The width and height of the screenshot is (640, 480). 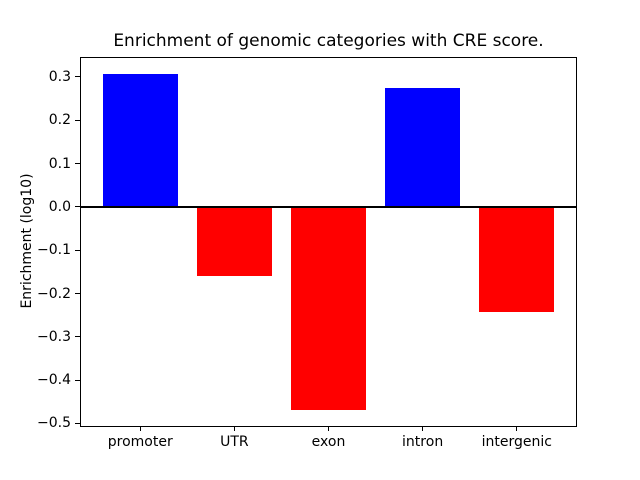 I want to click on x-tick-label-UTR: UTR, so click(x=234, y=442).